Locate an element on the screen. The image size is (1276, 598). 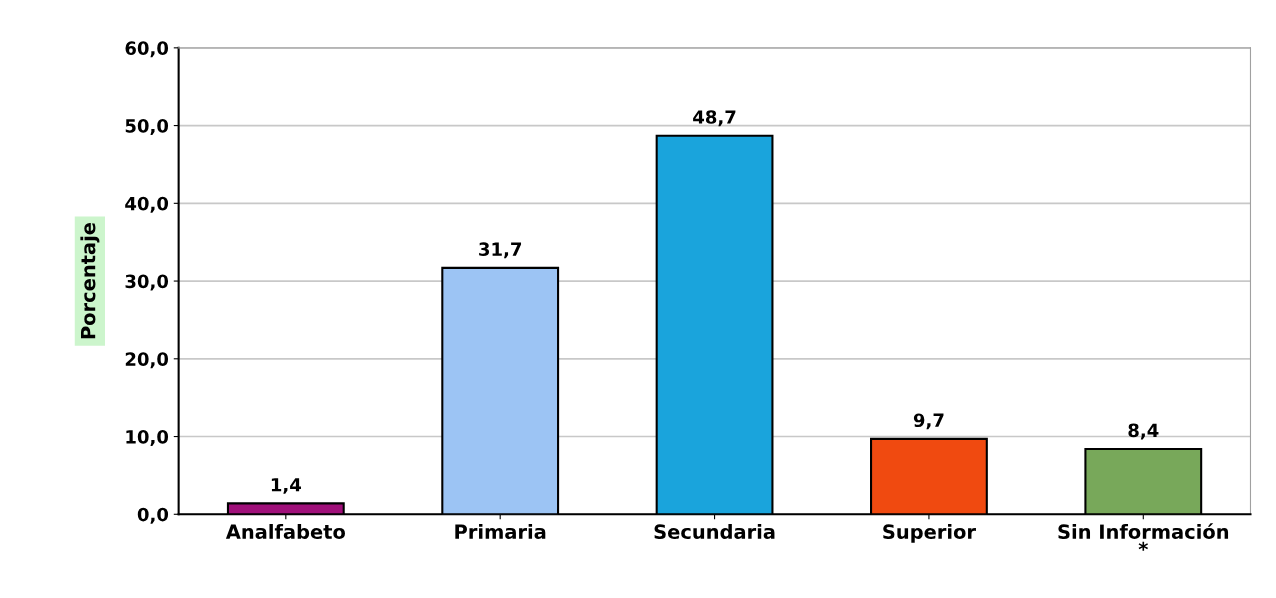
y-tick-label: 30,0 is located at coordinates (147, 282).